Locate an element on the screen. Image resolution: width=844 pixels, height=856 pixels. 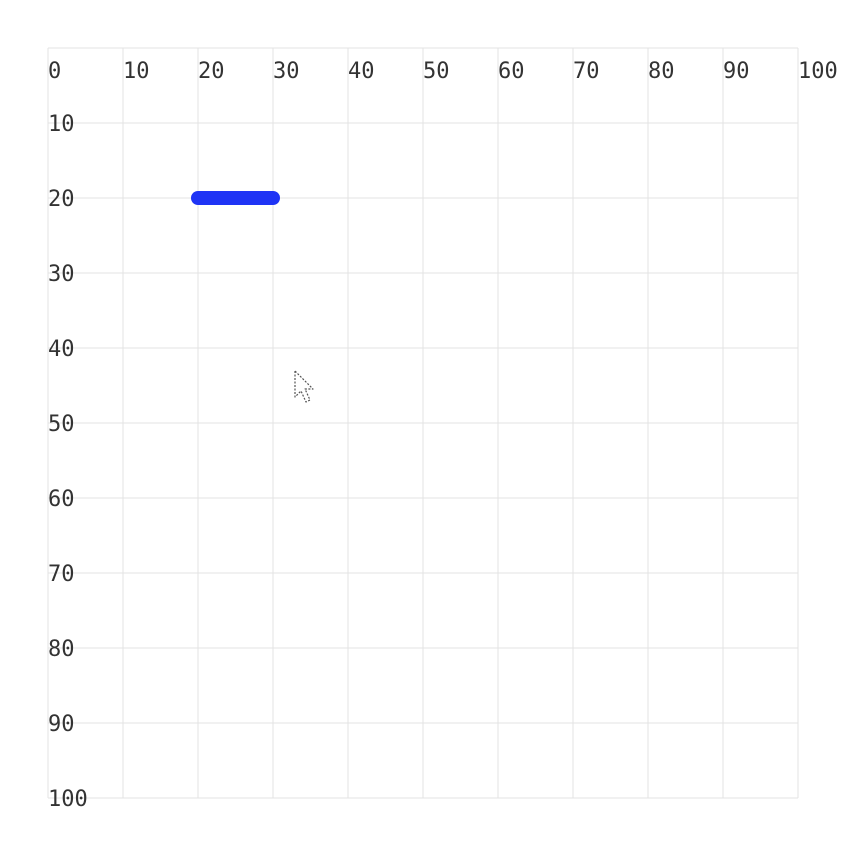
x-tick-label: 0 is located at coordinates (54, 71).